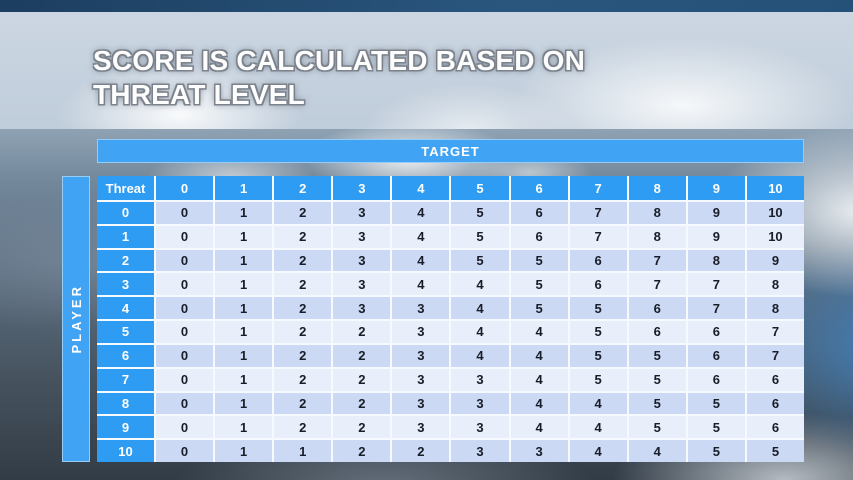 This screenshot has width=853, height=480. I want to click on column-header-2: 2, so click(303, 188).